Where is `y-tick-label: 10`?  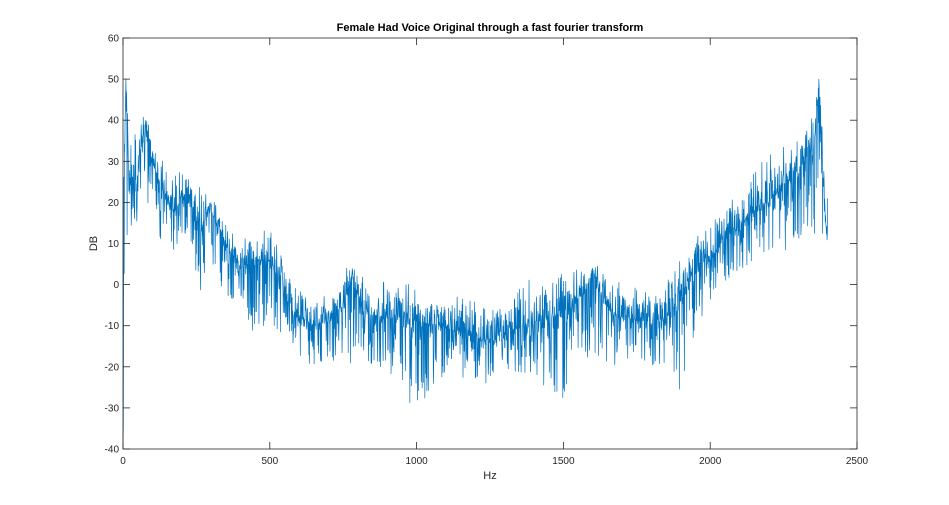
y-tick-label: 10 is located at coordinates (114, 244).